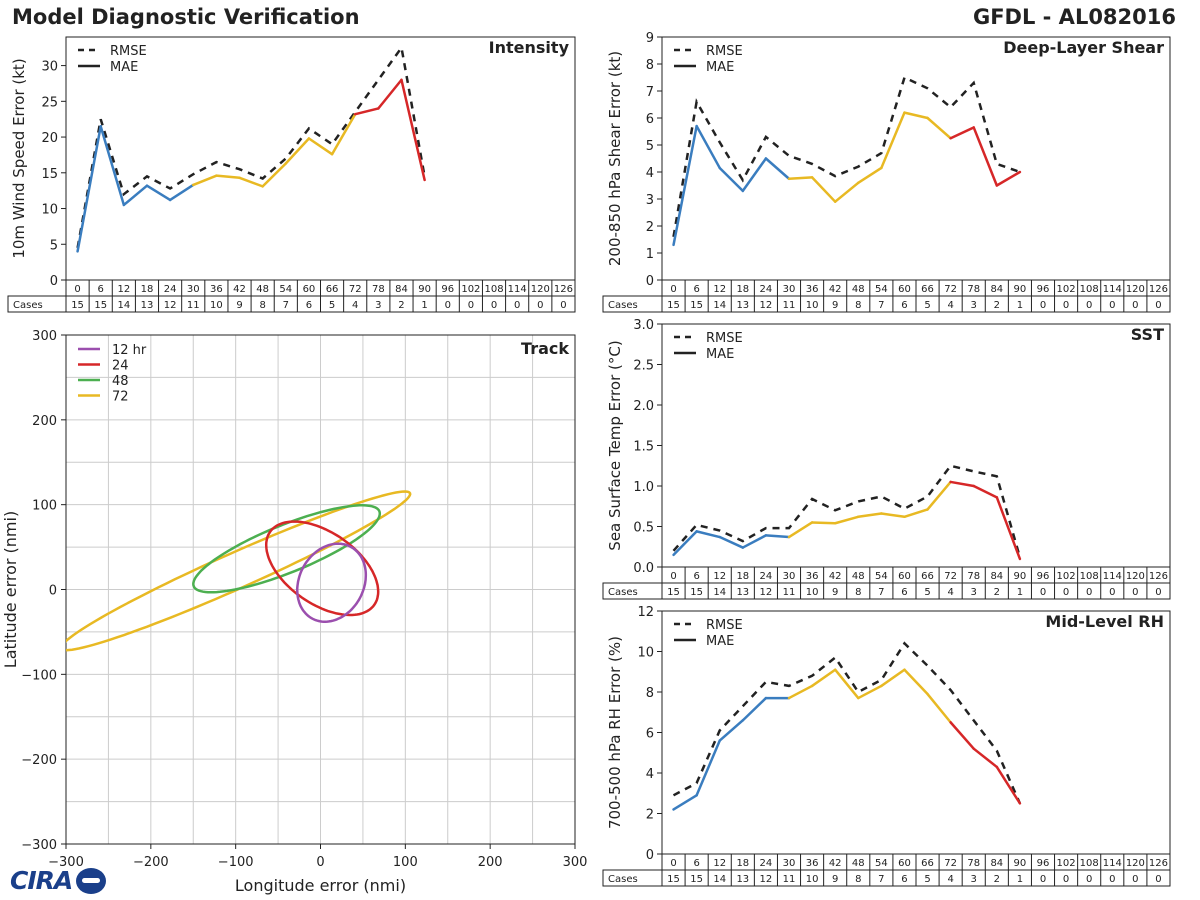  Describe the element at coordinates (719, 289) in the screenshot. I see `shear-hour-cell: 12` at that location.